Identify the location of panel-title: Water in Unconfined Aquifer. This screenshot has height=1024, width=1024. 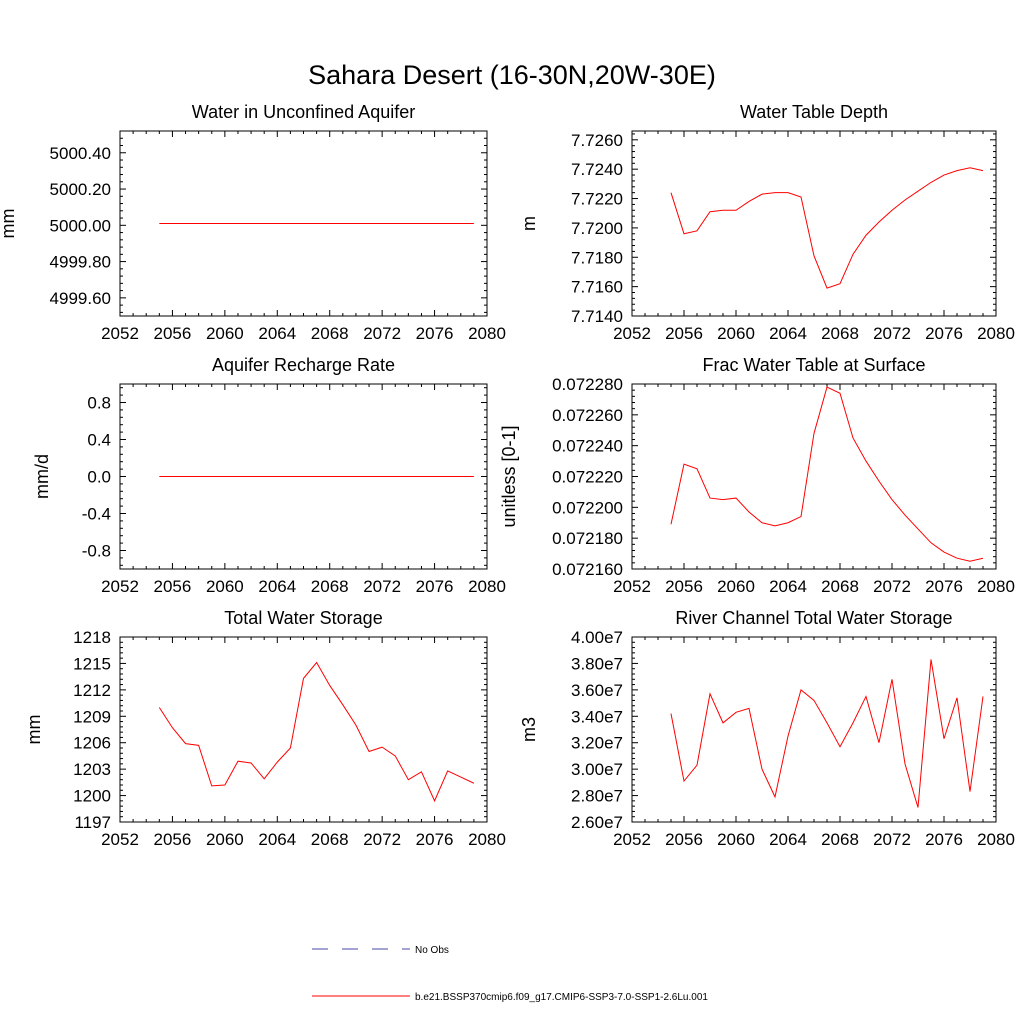
(303, 112).